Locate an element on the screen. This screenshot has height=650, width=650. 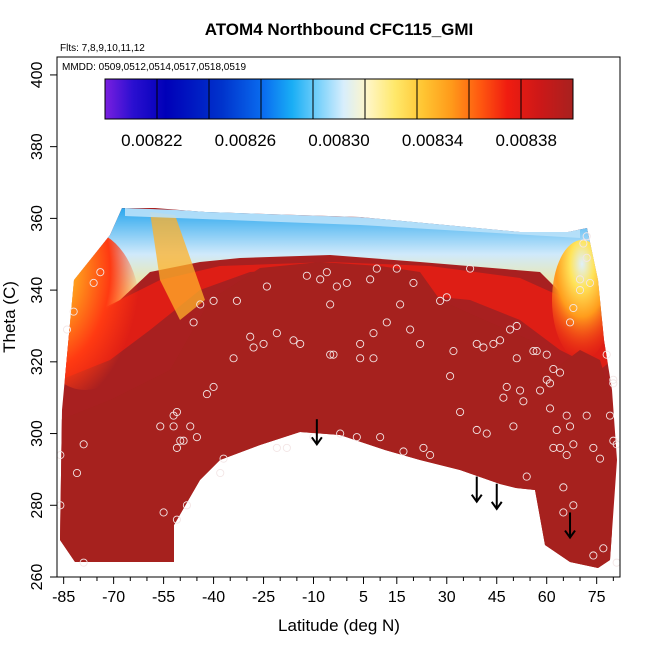
x-tick-label: -10 is located at coordinates (313, 597).